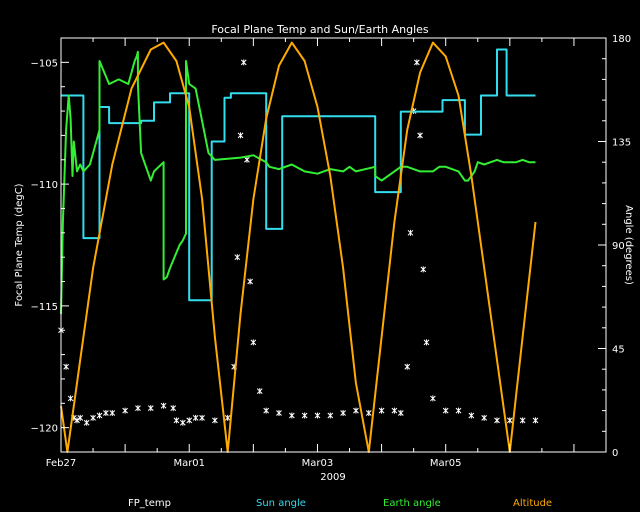  I want to click on y-left-tick-label: −105, so click(44, 63).